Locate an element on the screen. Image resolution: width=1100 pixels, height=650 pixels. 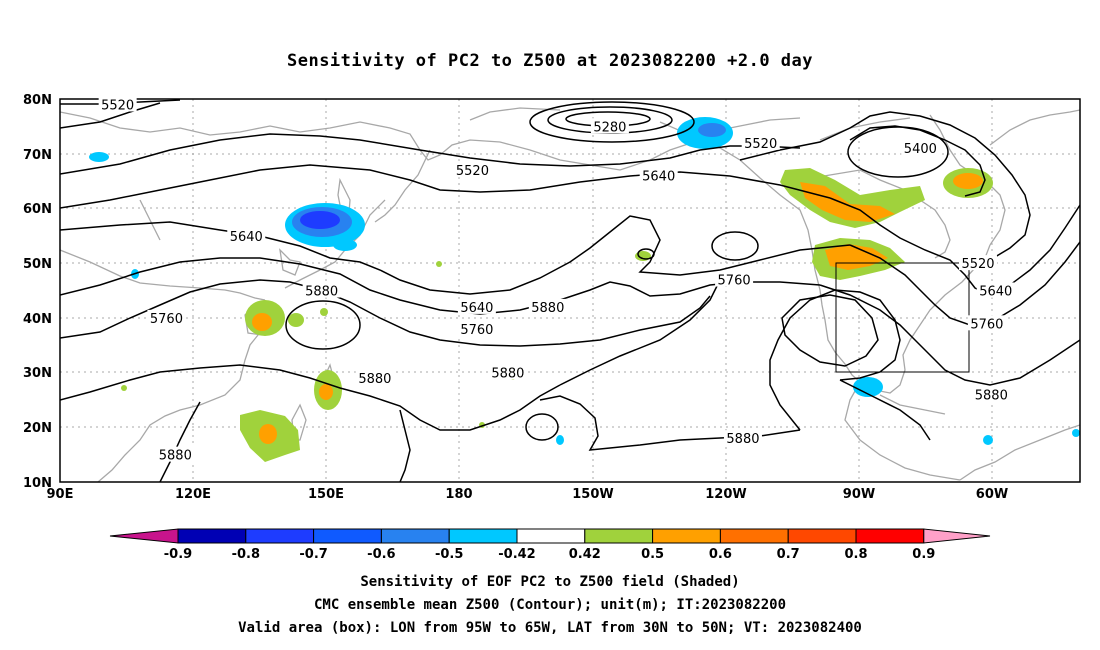
lon-tick-label: 180 is located at coordinates (458, 494).